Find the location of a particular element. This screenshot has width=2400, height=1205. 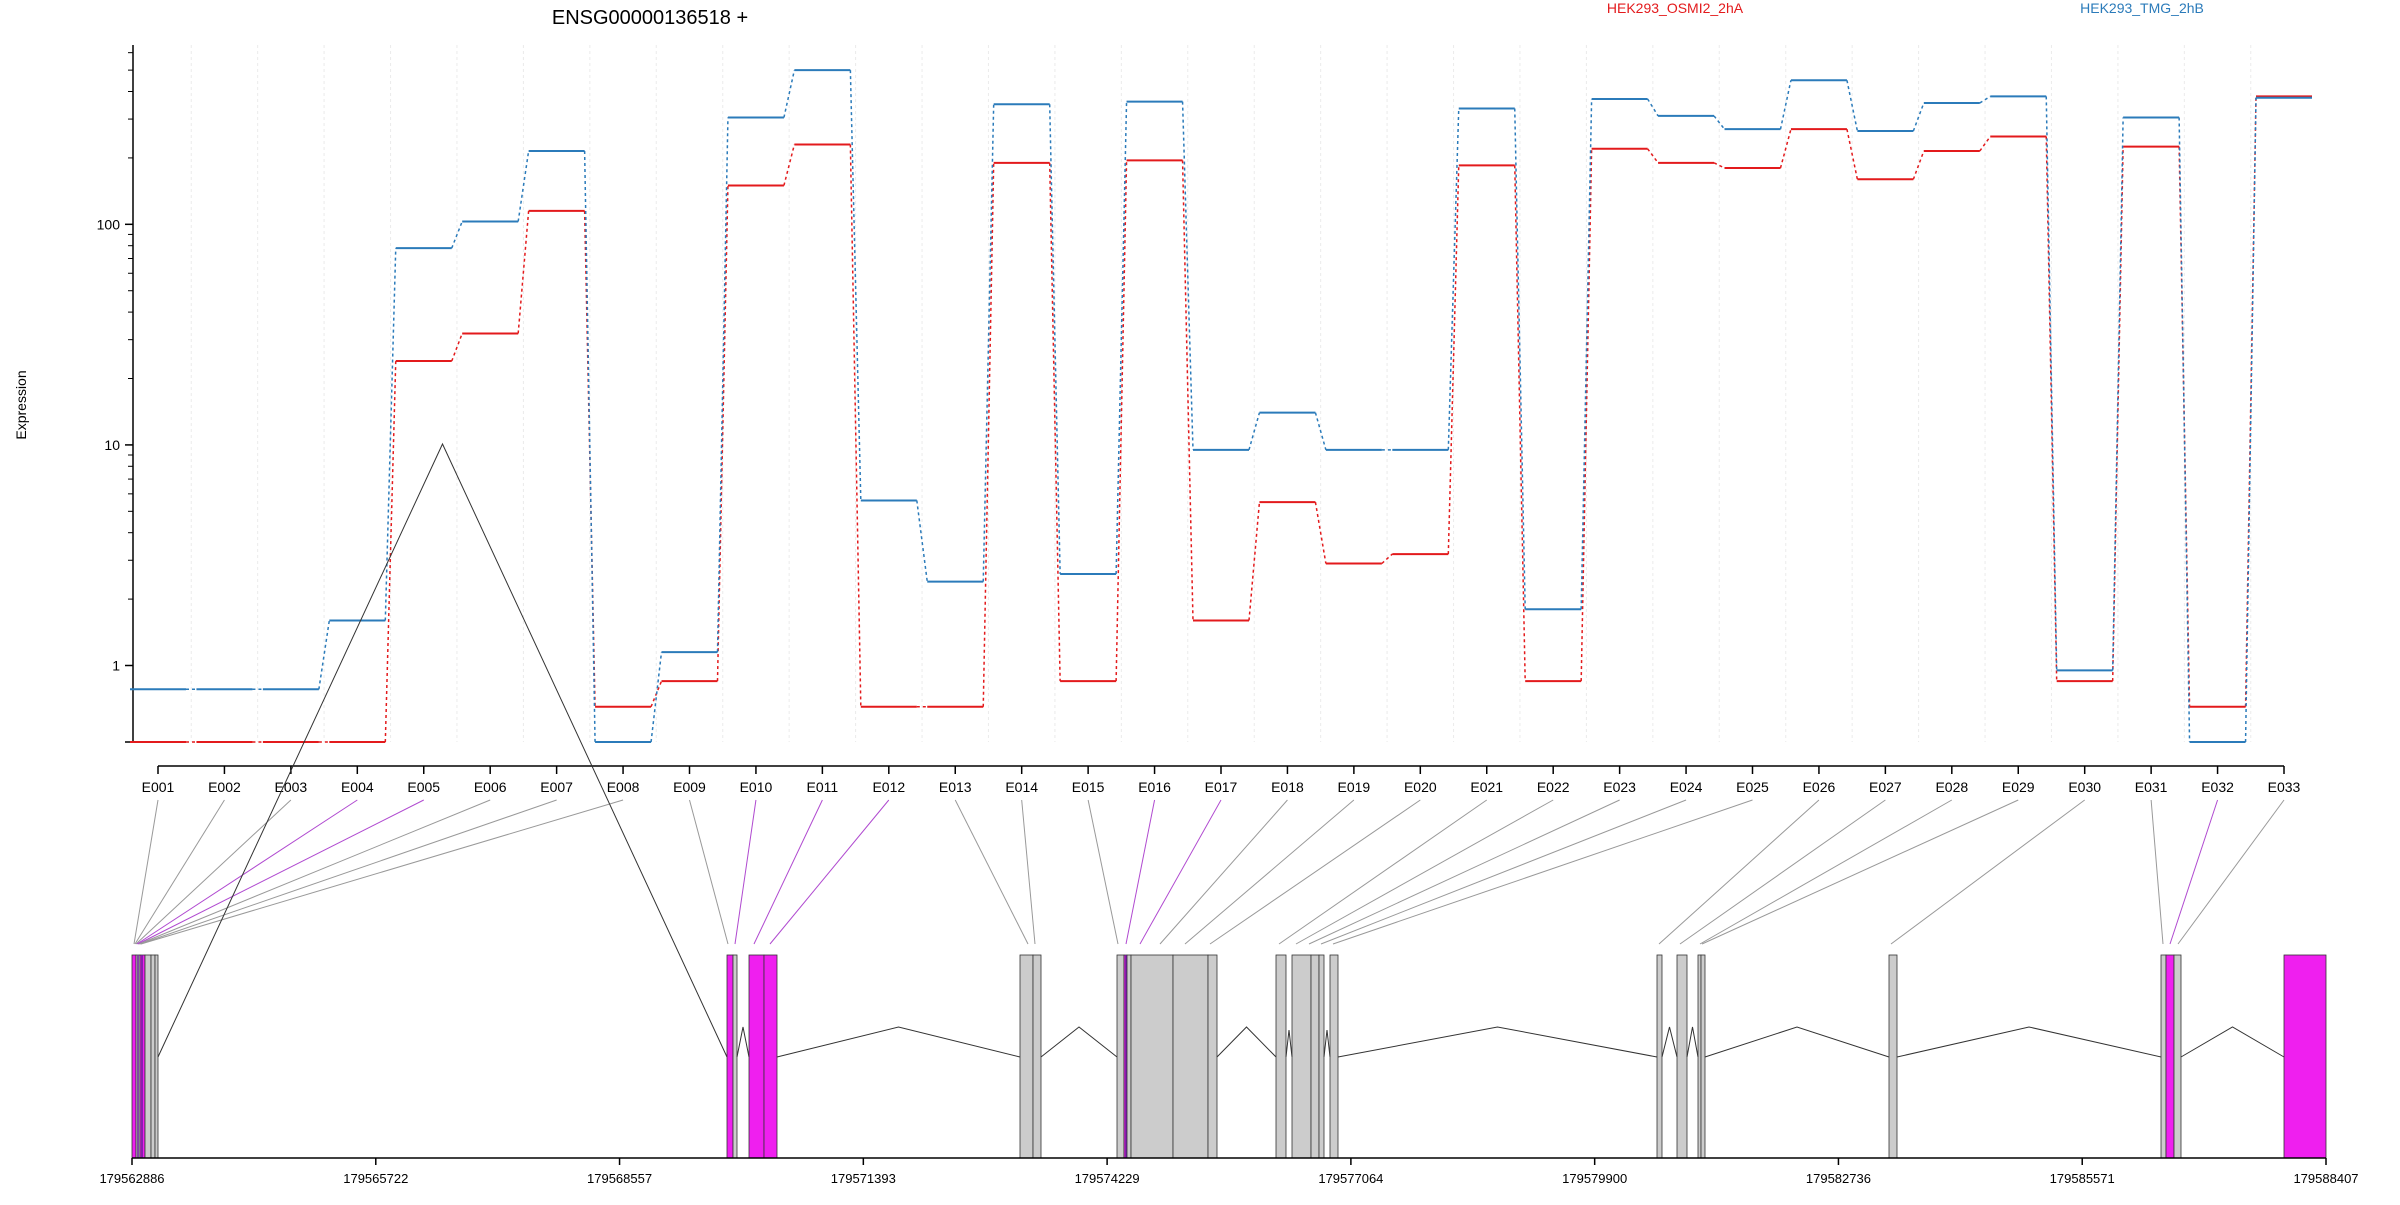

x-tick-label-e030: E030 is located at coordinates (2084, 787).